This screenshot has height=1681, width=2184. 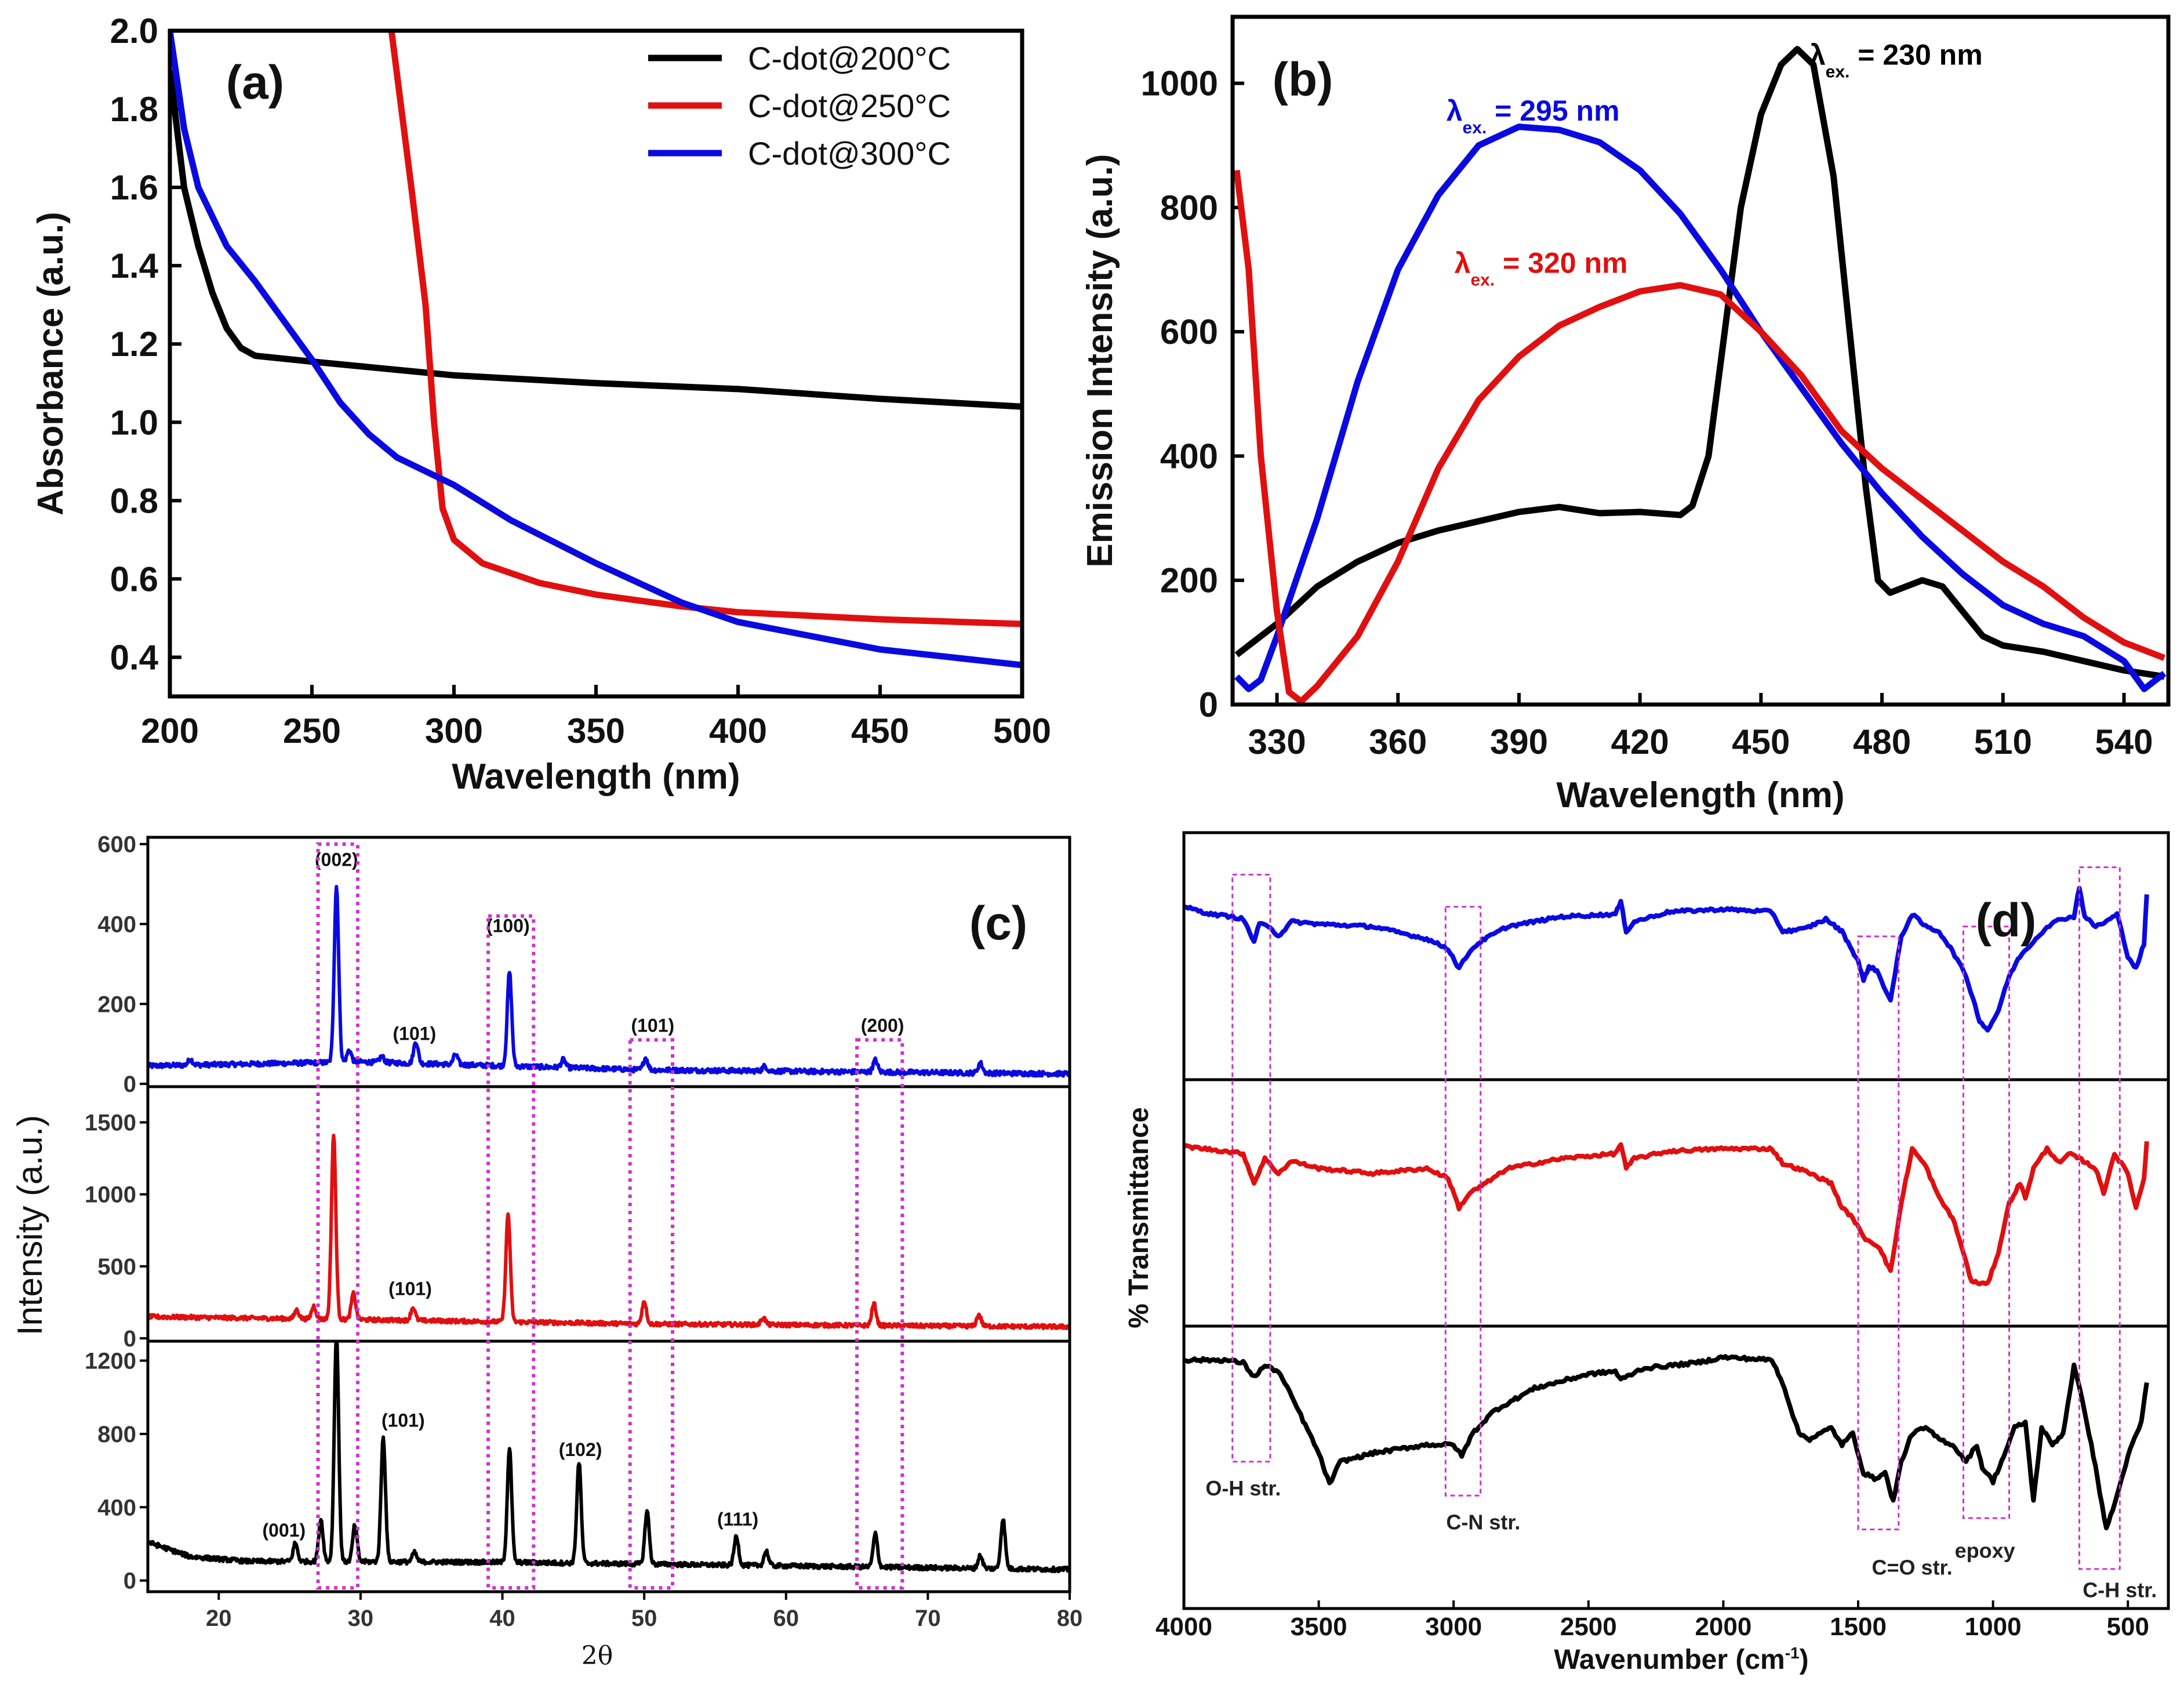 What do you see at coordinates (51, 363) in the screenshot?
I see `y-axis-label: Absorbance (a.u.)` at bounding box center [51, 363].